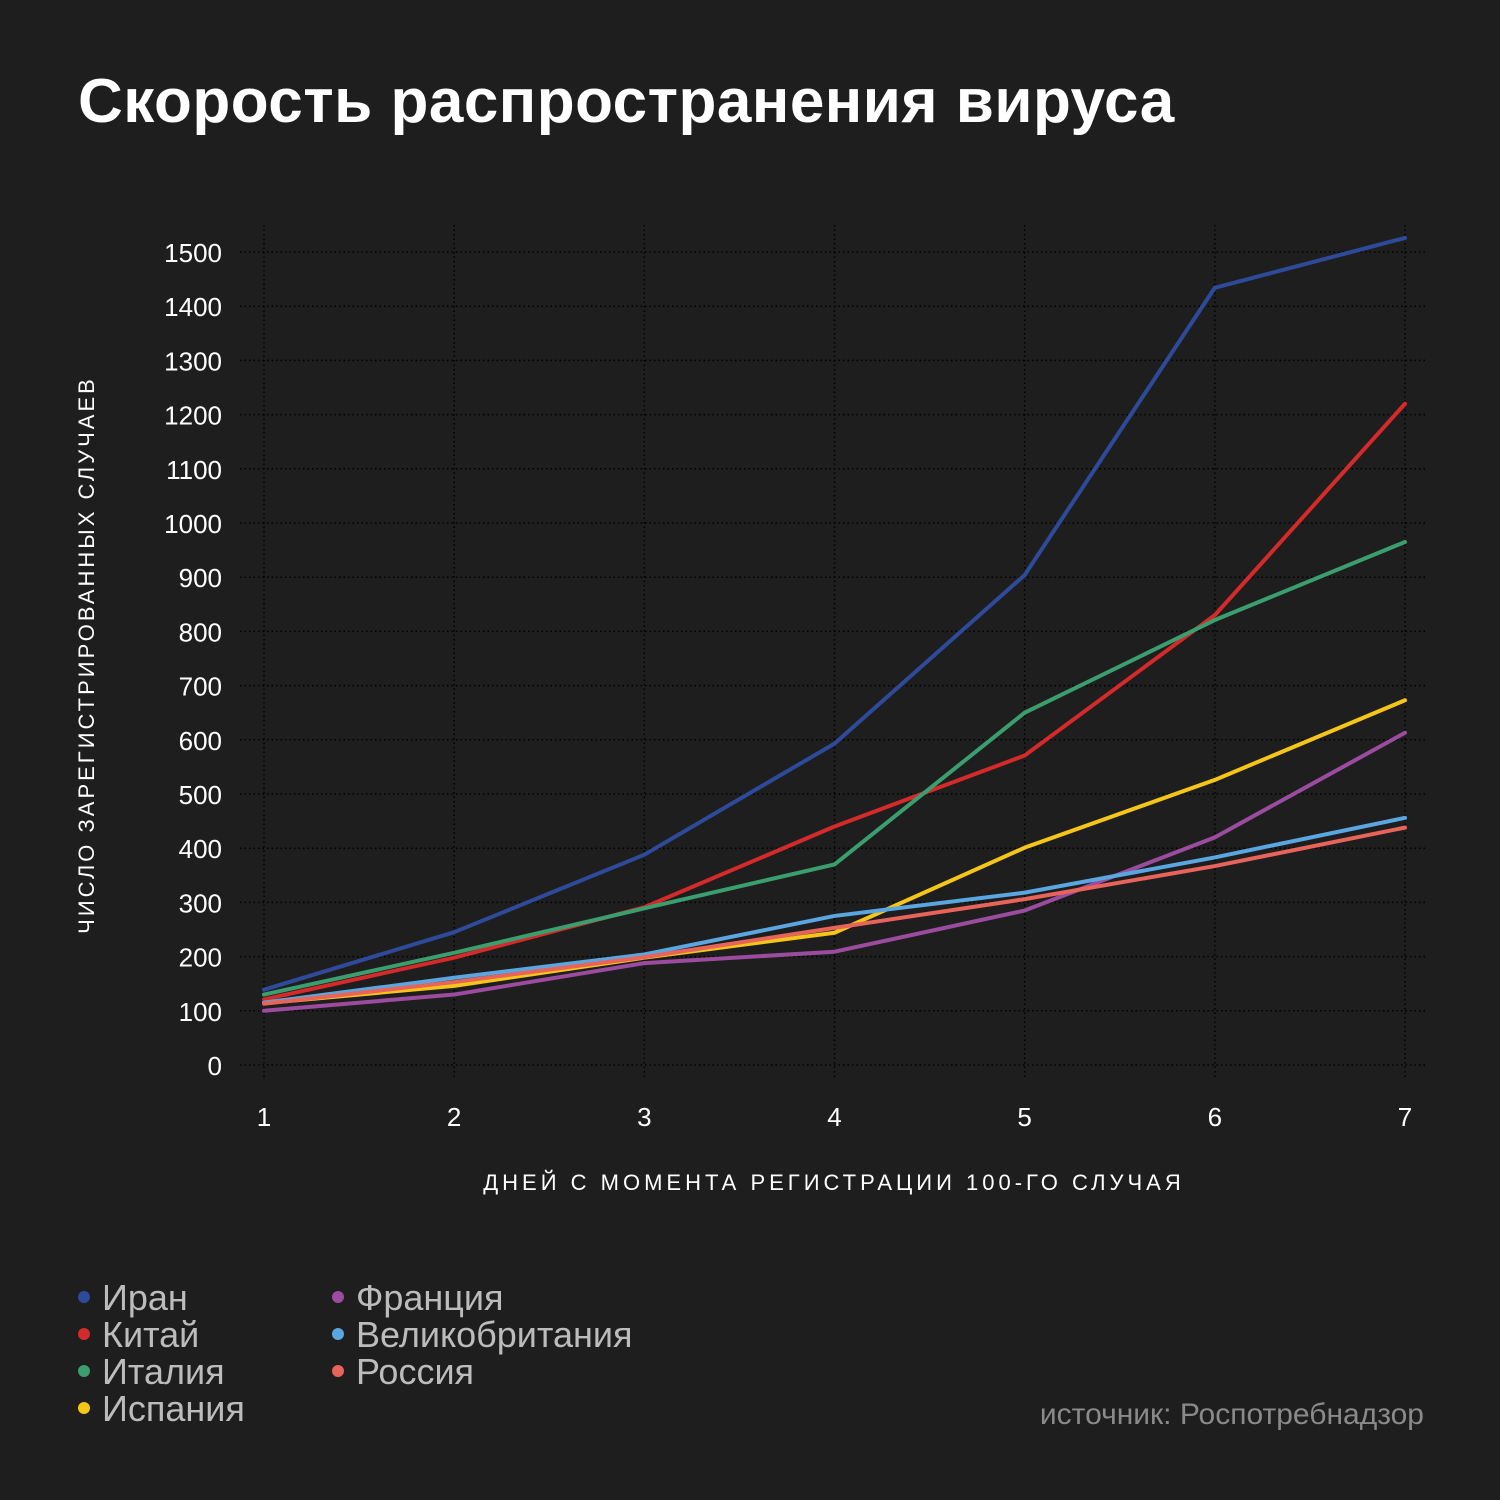 The image size is (1500, 1500). I want to click on y-tick-label: 1200, so click(193, 416).